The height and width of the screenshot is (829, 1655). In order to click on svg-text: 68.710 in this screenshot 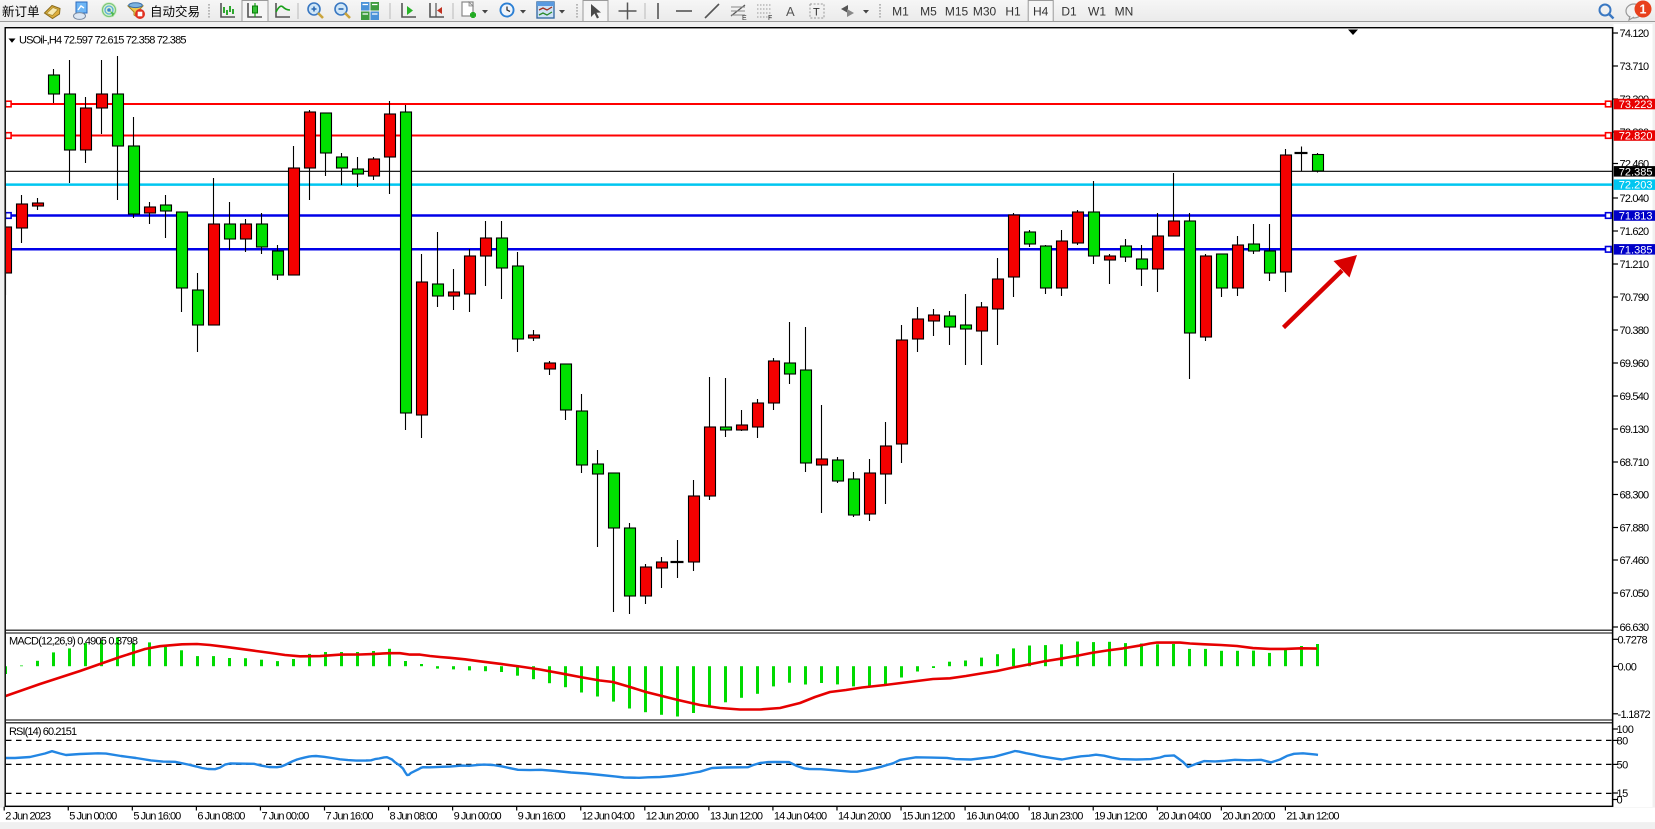, I will do `click(1635, 463)`.